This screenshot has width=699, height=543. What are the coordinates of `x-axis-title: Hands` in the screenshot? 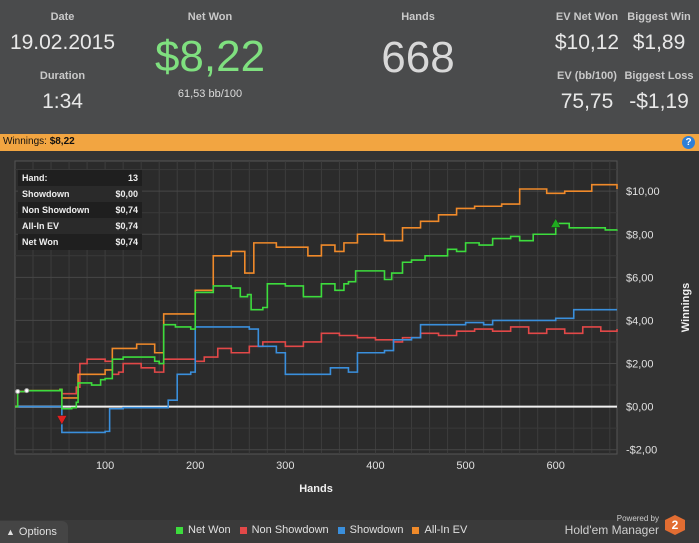 It's located at (316, 489).